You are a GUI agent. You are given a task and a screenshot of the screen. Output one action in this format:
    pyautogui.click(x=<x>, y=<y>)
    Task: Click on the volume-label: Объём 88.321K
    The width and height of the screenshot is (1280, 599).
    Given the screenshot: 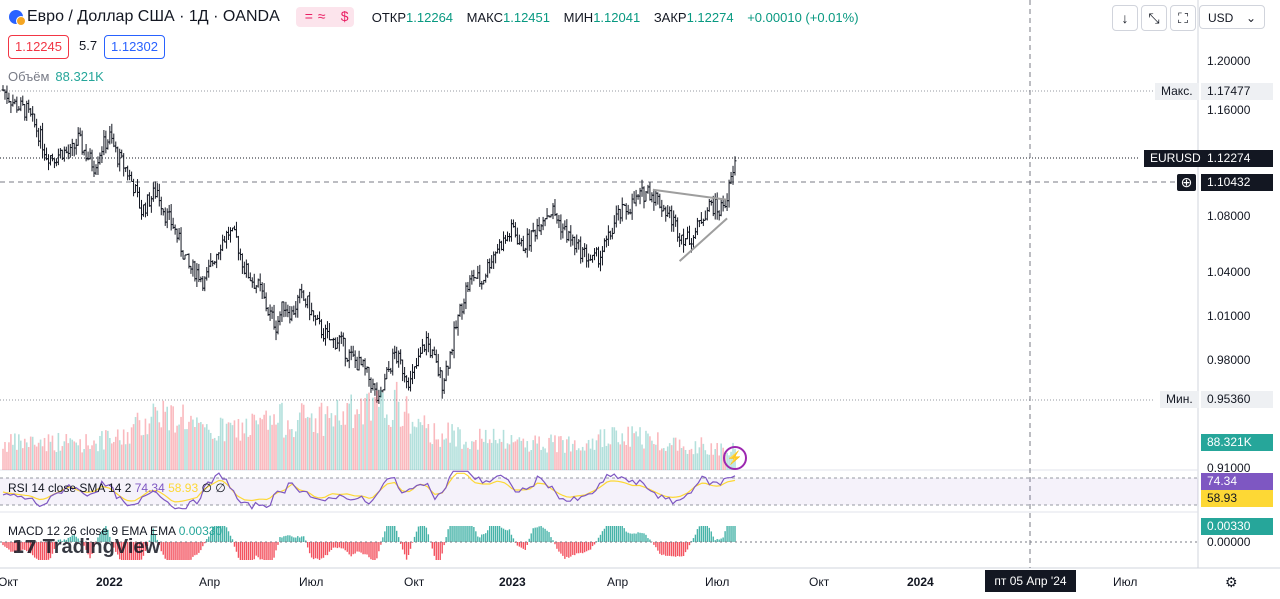 What is the action you would take?
    pyautogui.click(x=56, y=76)
    